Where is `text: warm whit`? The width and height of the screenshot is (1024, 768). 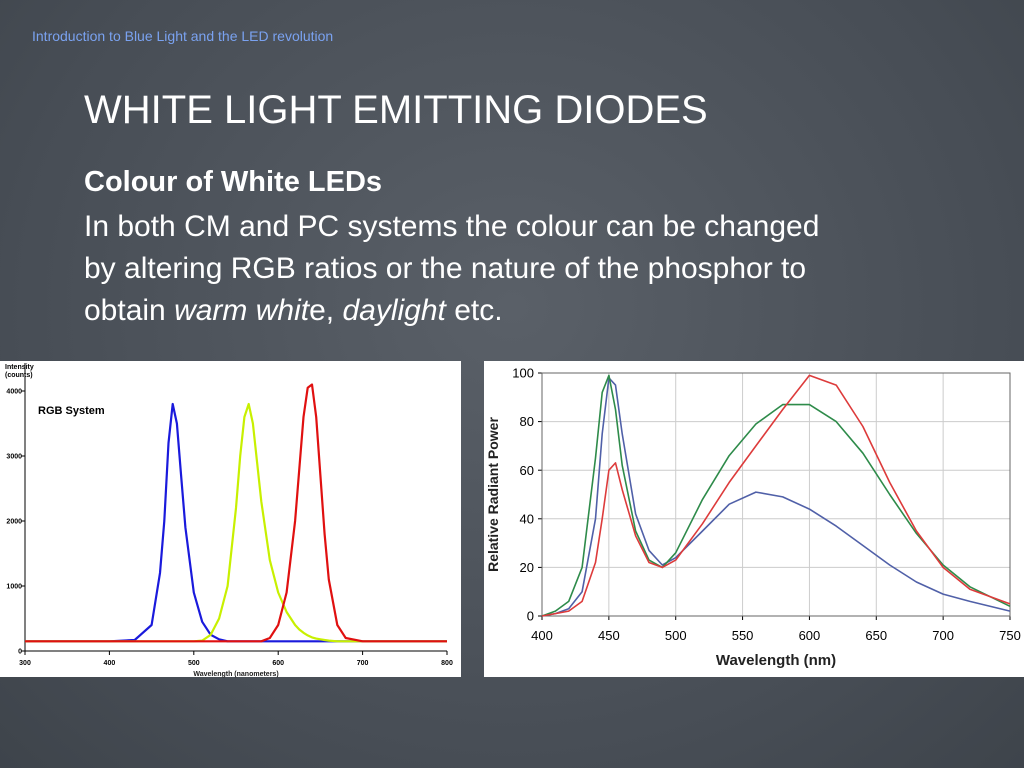 text: warm whit is located at coordinates (242, 310).